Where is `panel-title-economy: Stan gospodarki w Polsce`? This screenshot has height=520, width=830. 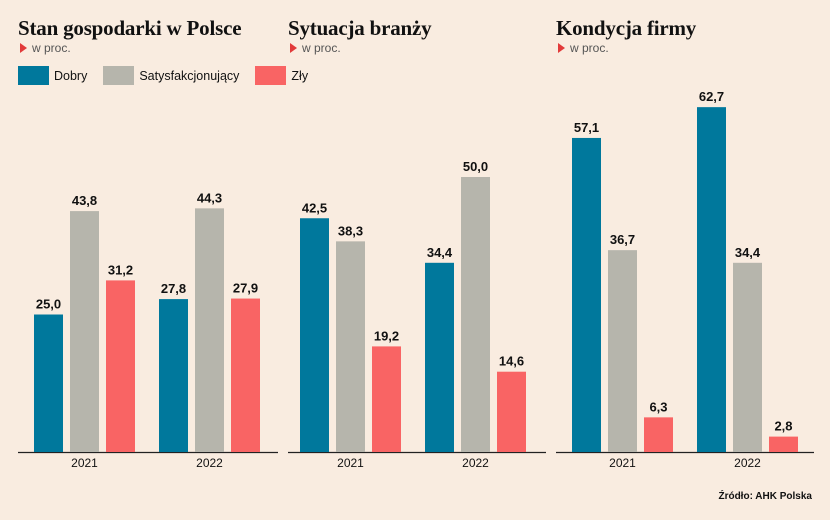
panel-title-economy: Stan gospodarki w Polsce is located at coordinates (130, 28).